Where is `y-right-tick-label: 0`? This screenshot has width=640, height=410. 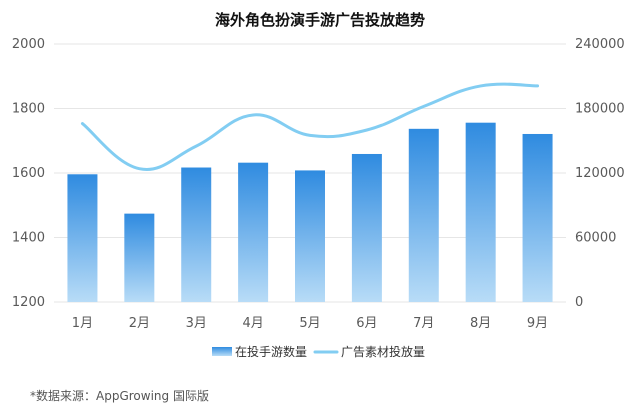
y-right-tick-label: 0 is located at coordinates (579, 302).